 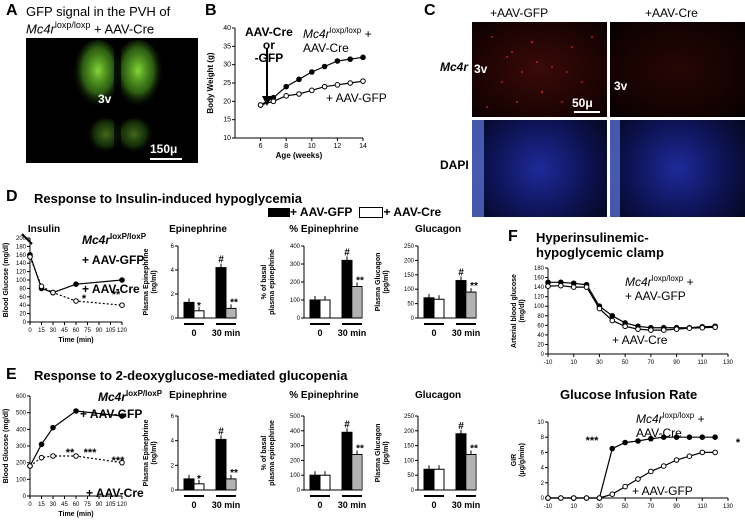 I want to click on arrow-shaft, so click(x=27, y=239).